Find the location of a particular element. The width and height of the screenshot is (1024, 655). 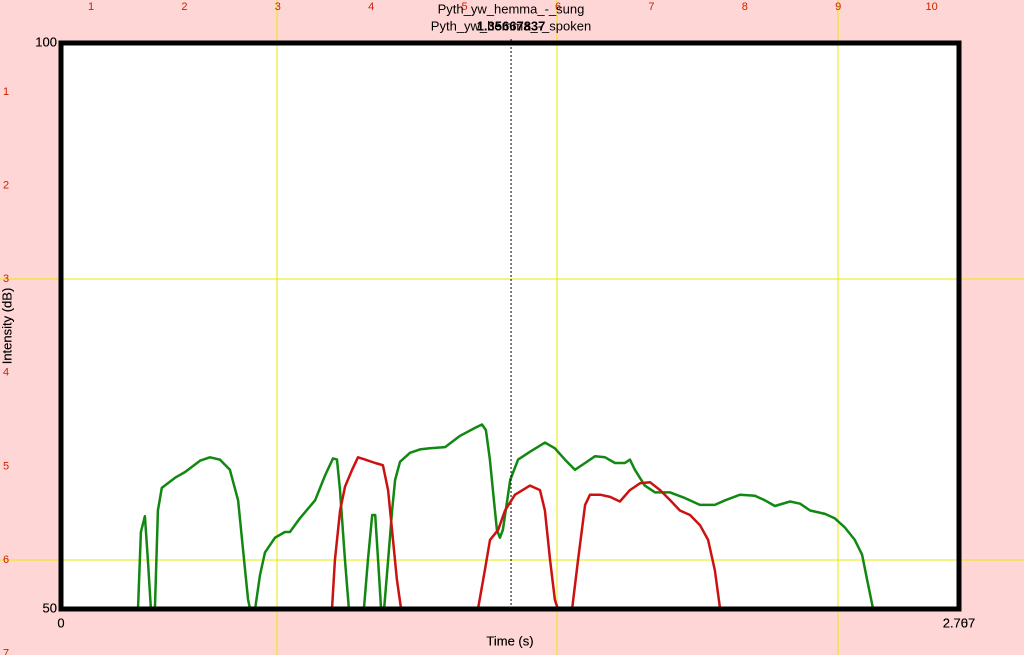

x-axis-label: Time (s) is located at coordinates (509, 640).